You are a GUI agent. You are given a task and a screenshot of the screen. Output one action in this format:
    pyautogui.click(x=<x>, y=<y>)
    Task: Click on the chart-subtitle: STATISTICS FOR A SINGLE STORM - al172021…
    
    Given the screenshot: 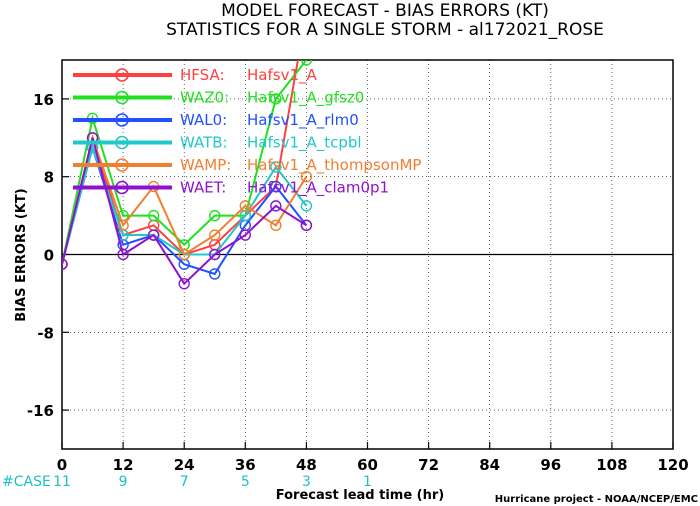 What is the action you would take?
    pyautogui.click(x=385, y=30)
    